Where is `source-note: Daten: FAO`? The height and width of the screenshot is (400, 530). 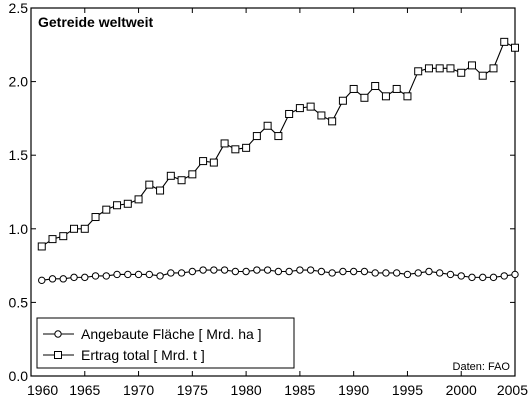
source-note: Daten: FAO is located at coordinates (482, 367).